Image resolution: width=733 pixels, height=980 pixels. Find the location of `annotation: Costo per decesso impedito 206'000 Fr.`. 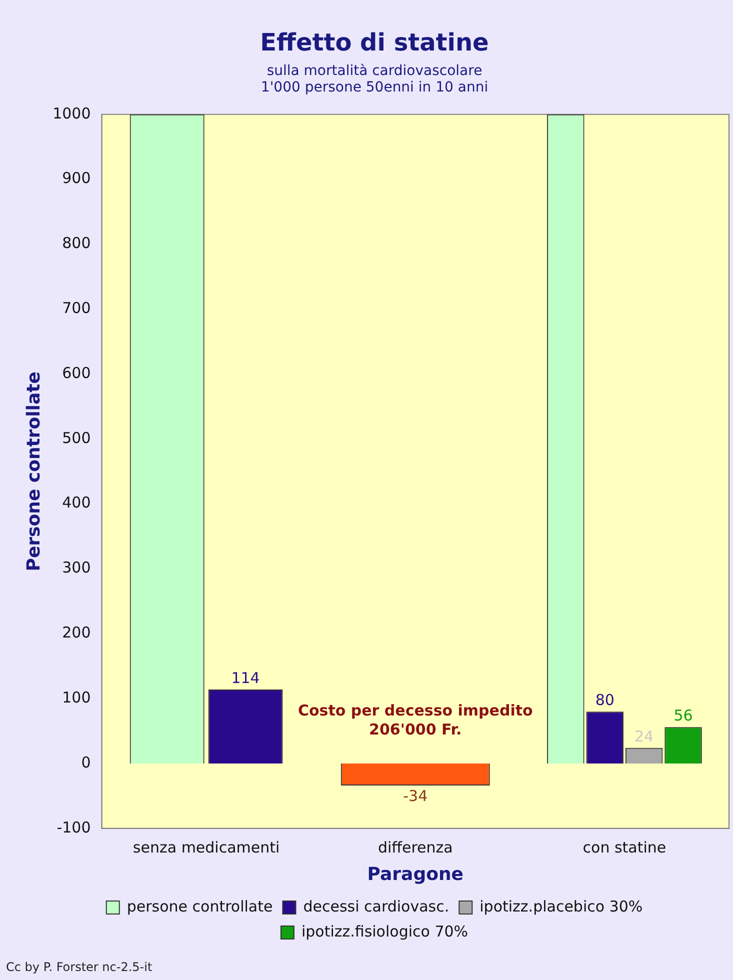

annotation: Costo per decesso impedito 206'000 Fr. is located at coordinates (415, 720).